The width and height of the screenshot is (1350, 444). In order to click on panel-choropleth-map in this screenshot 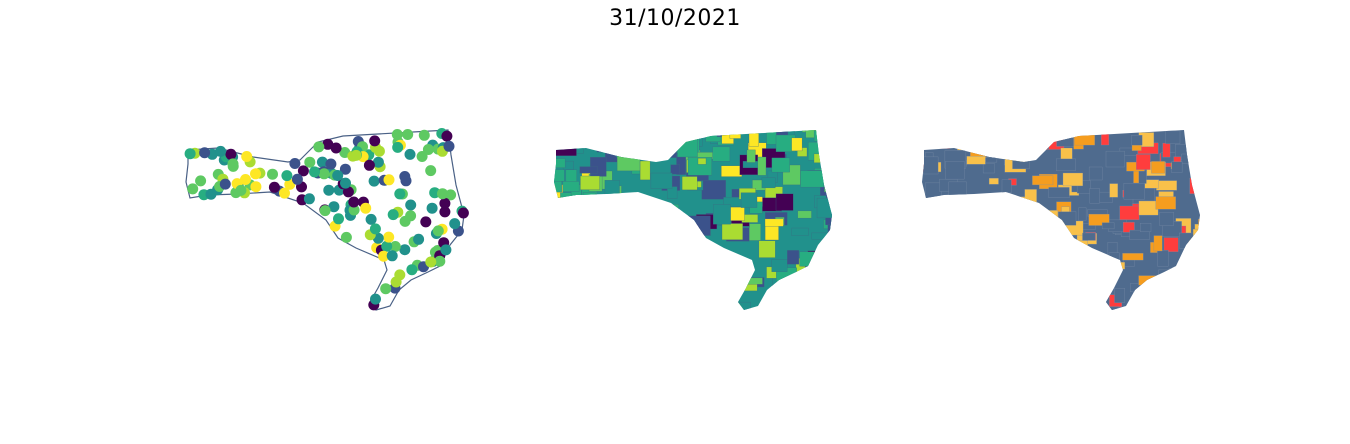, I will do `click(696, 220)`.